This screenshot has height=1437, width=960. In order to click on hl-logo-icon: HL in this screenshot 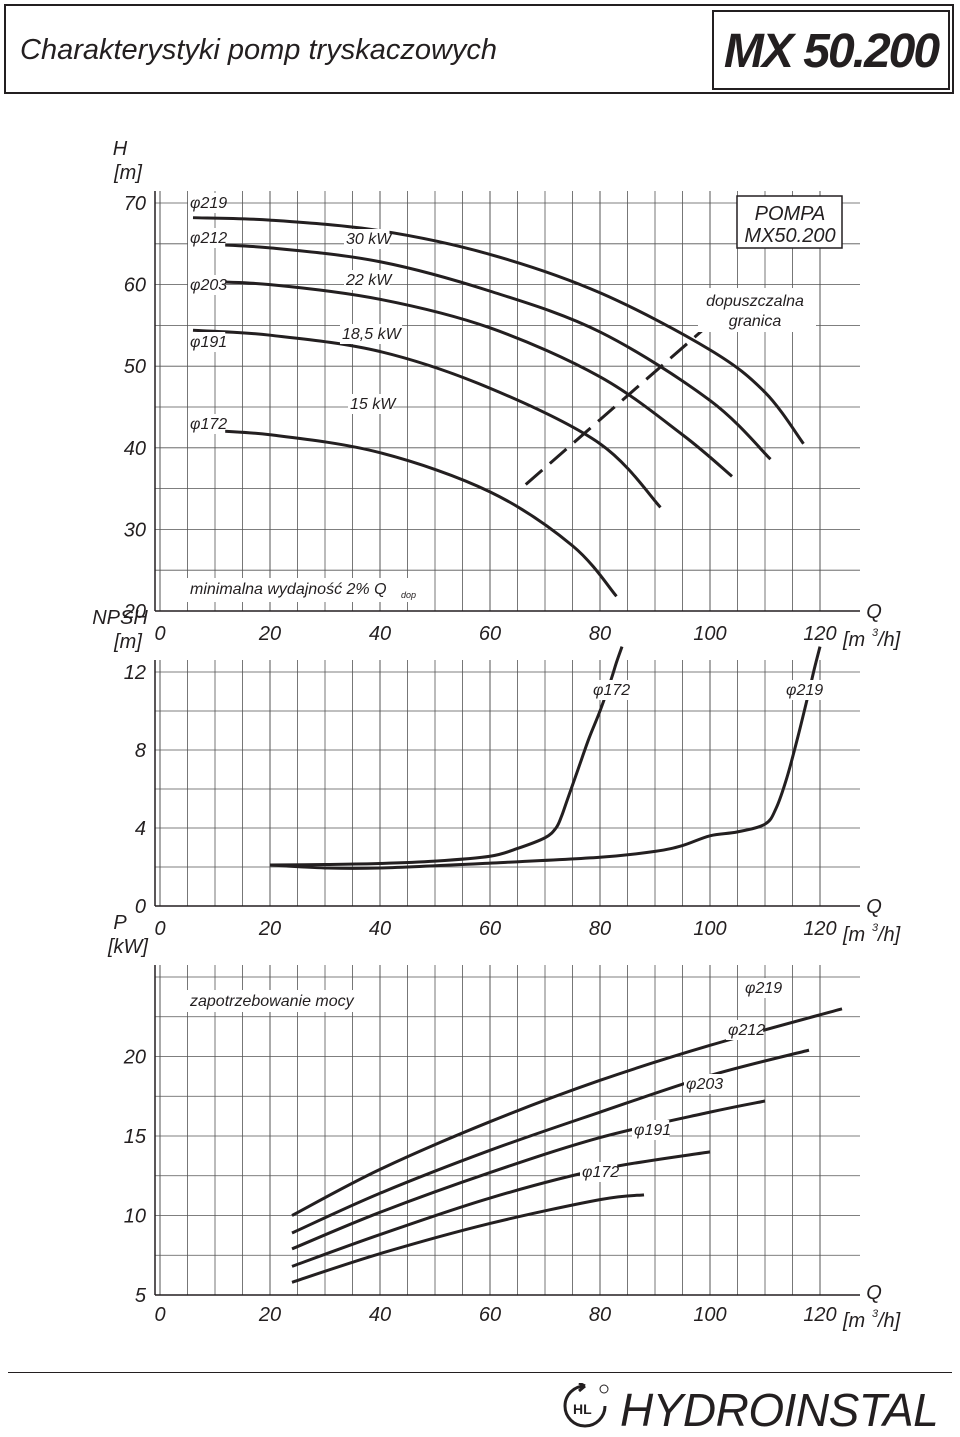, I will do `click(586, 1405)`.